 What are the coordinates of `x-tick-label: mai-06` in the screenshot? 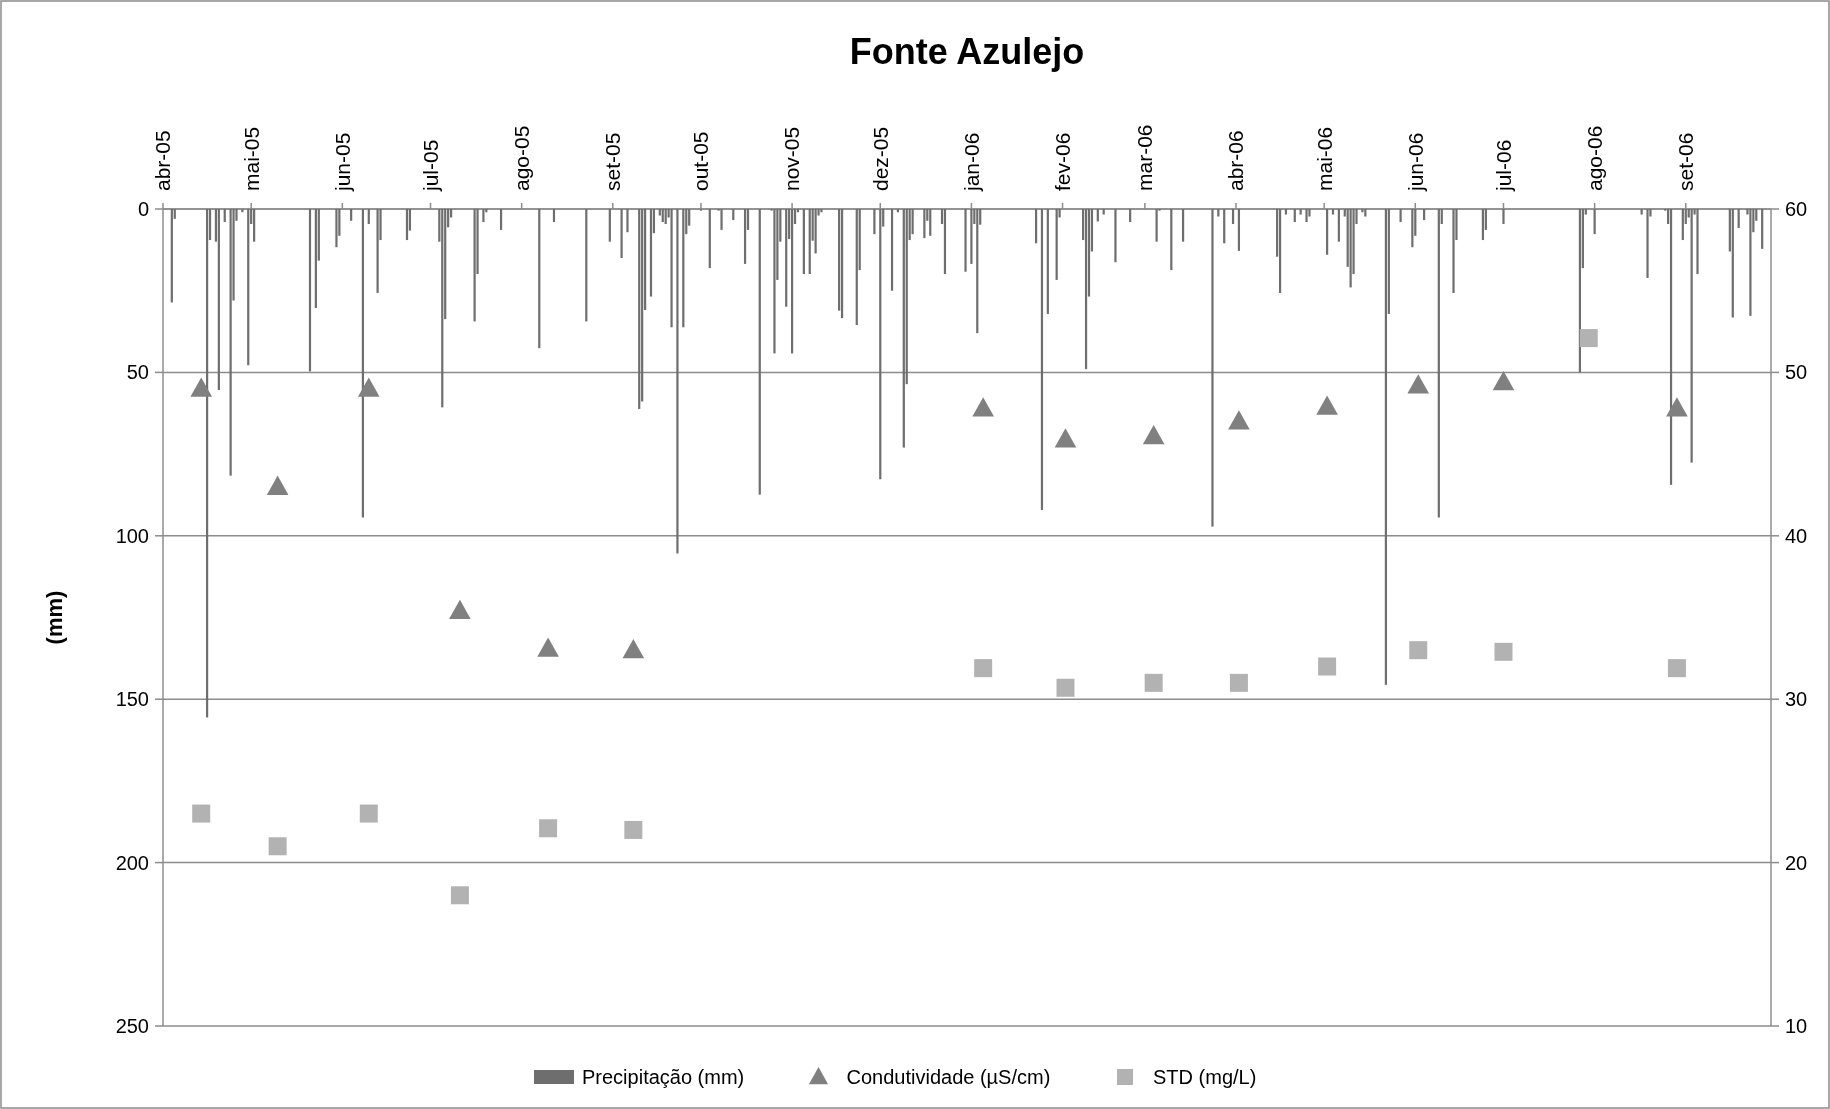 It's located at (1324, 158).